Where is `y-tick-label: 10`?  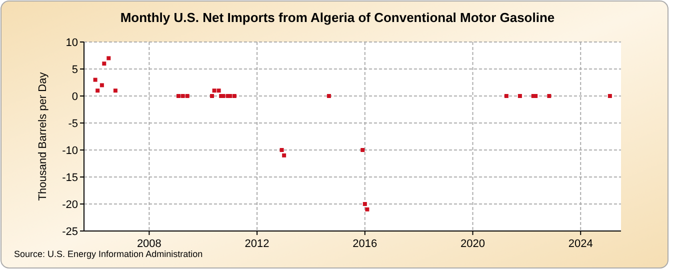 y-tick-label: 10 is located at coordinates (72, 42).